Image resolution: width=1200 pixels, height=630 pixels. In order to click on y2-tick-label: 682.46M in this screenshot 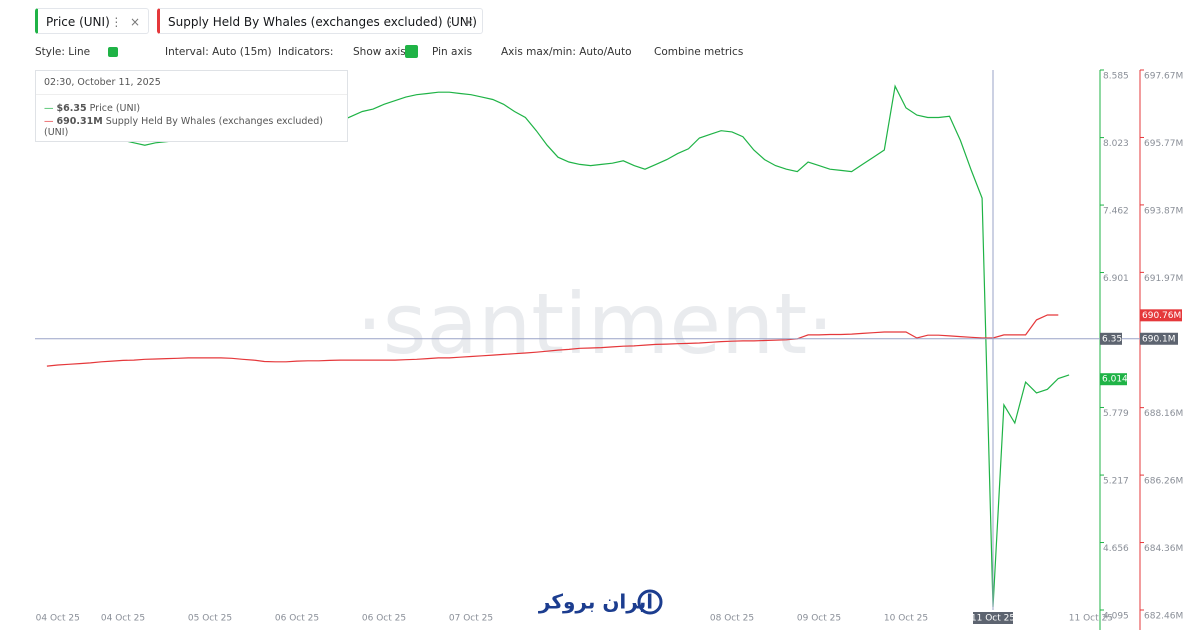, I will do `click(1163, 617)`.